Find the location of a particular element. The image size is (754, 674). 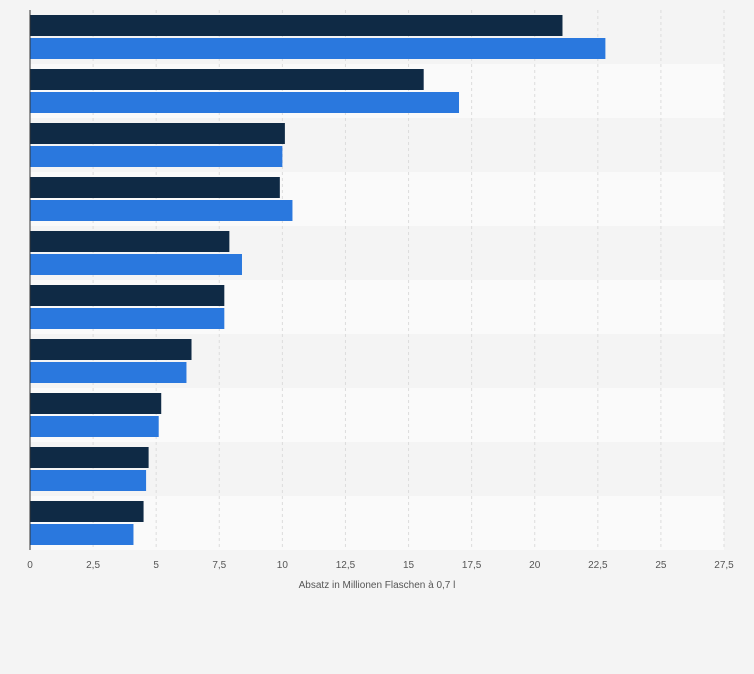

x-tick-label: 22,5 is located at coordinates (598, 565).